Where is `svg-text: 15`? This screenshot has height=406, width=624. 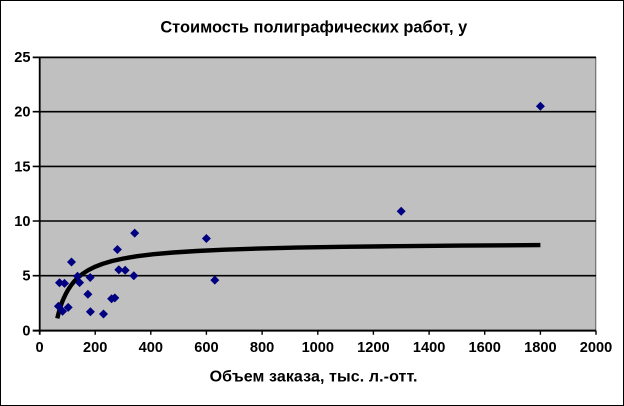
svg-text: 15 is located at coordinates (22, 167).